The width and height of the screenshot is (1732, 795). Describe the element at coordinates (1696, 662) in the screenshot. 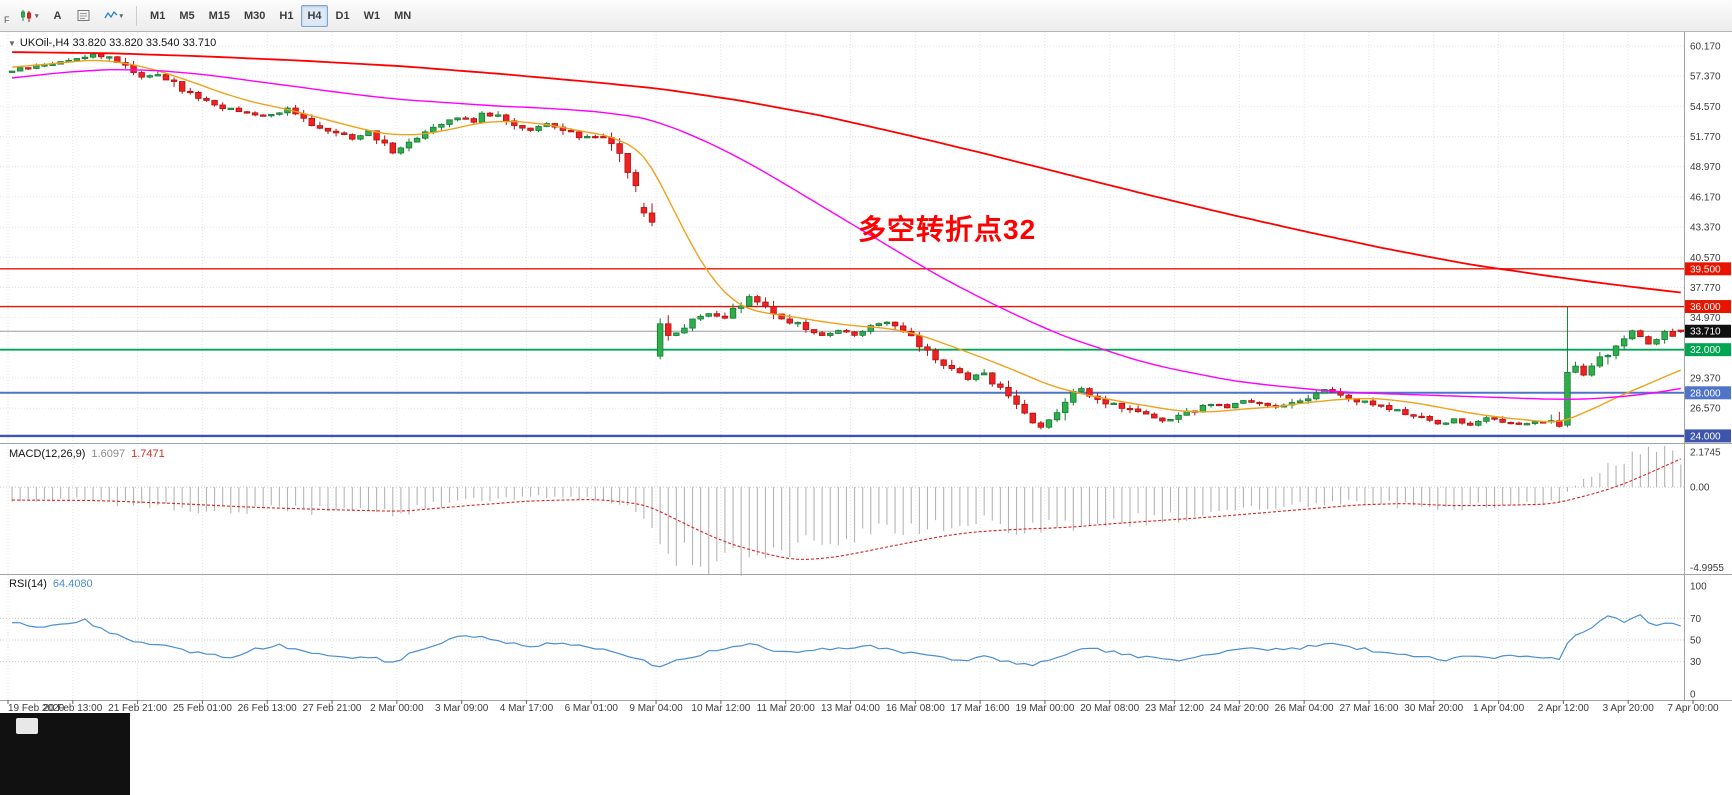

I see `svg-text: 30` at that location.